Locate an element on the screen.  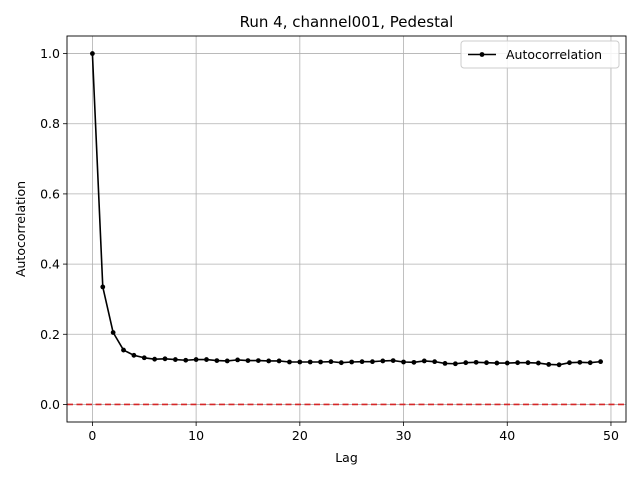
y-tick-label: 0.0 is located at coordinates (50, 404).